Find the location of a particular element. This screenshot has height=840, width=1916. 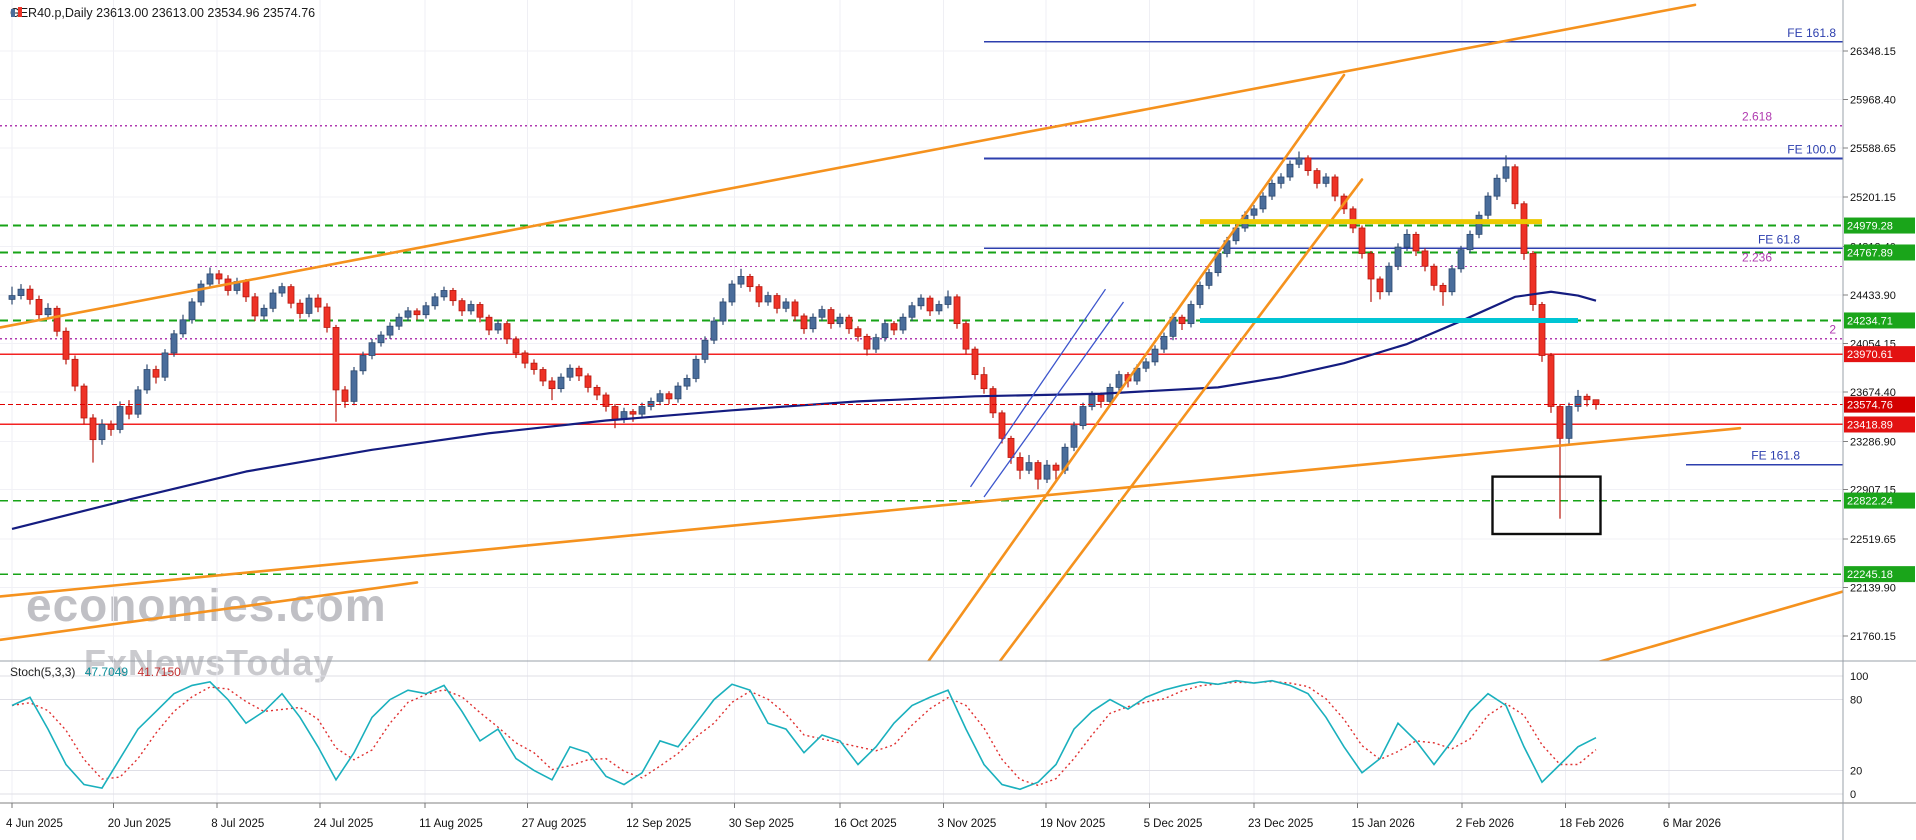

date-label: 15 Jan 2026 is located at coordinates (1383, 824).